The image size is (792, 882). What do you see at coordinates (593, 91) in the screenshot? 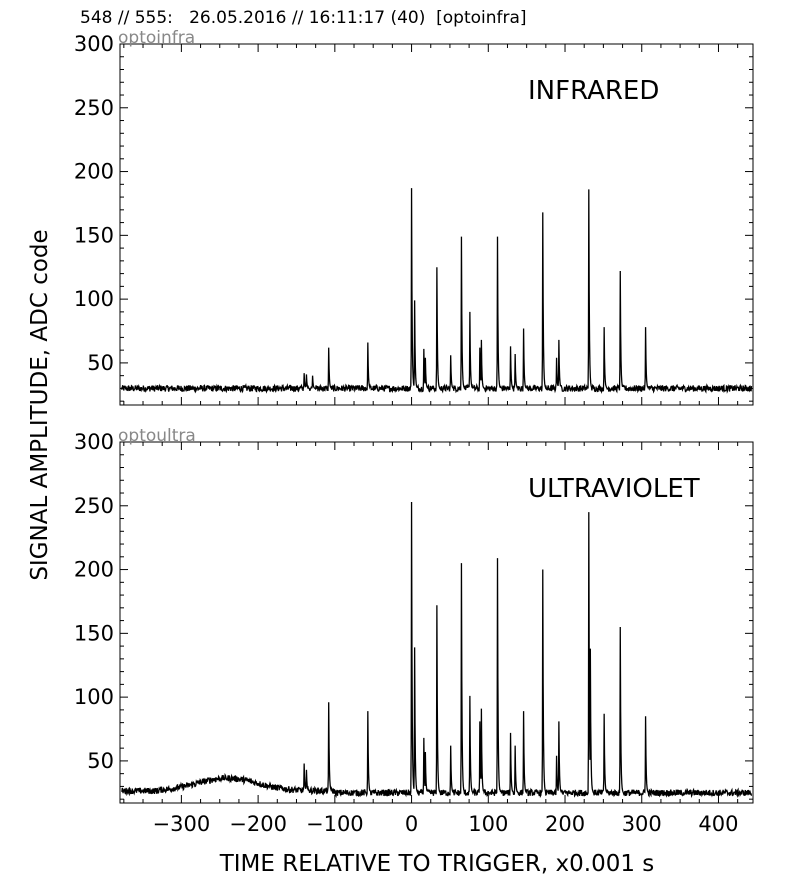
I see `panel-title: INFRARED` at bounding box center [593, 91].